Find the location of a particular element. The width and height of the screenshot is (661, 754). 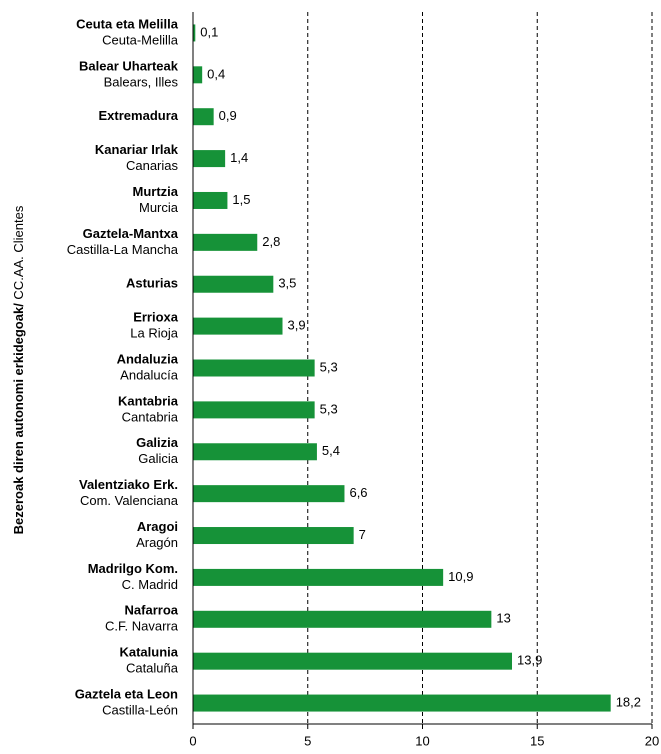

category-label: Aragoi is located at coordinates (157, 526).